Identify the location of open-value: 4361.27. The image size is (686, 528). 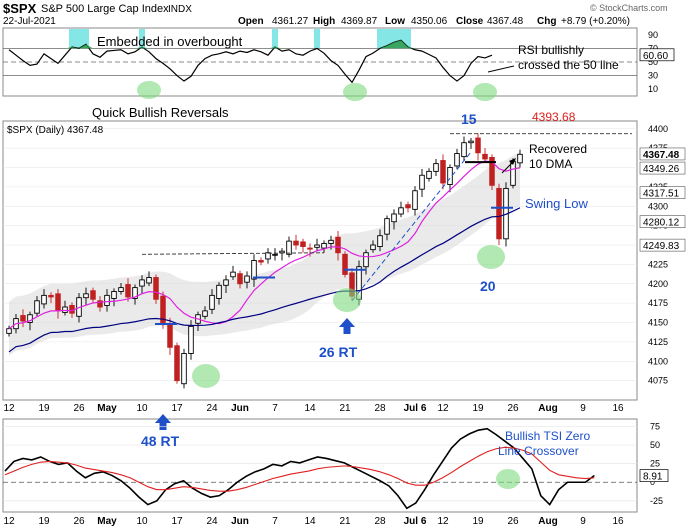
(290, 21).